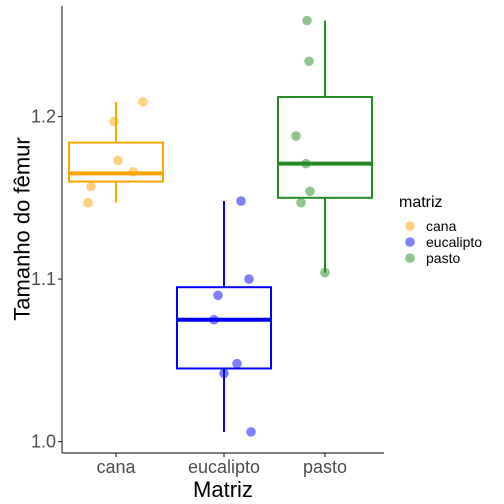 The image size is (504, 504). Describe the element at coordinates (43, 279) in the screenshot. I see `y-tick-label: 1.1` at that location.